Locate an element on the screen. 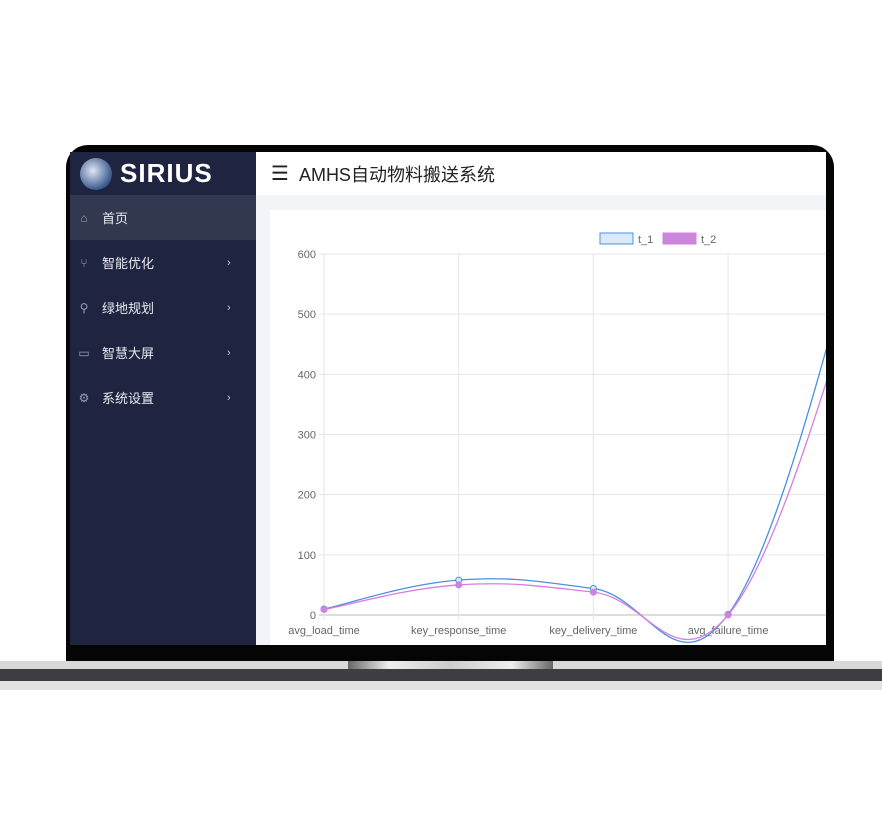  sidebar-item-label: 智能优化 is located at coordinates (128, 263).